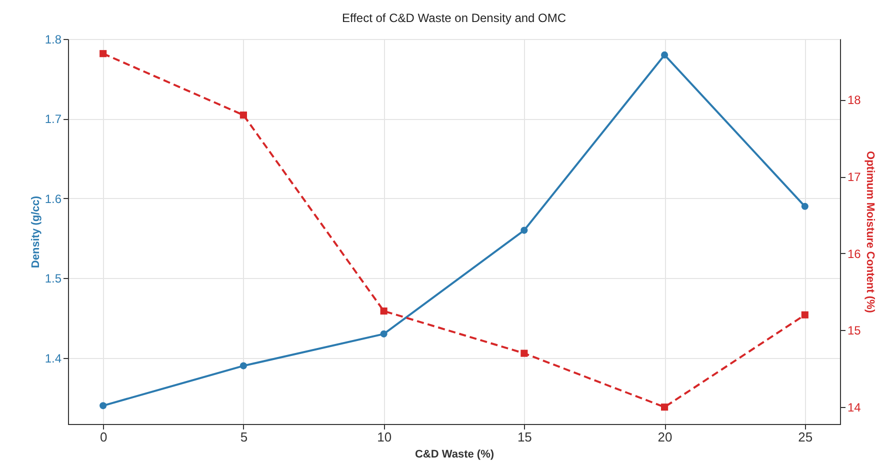 The height and width of the screenshot is (468, 882). I want to click on y2-tick-label: 15, so click(855, 331).